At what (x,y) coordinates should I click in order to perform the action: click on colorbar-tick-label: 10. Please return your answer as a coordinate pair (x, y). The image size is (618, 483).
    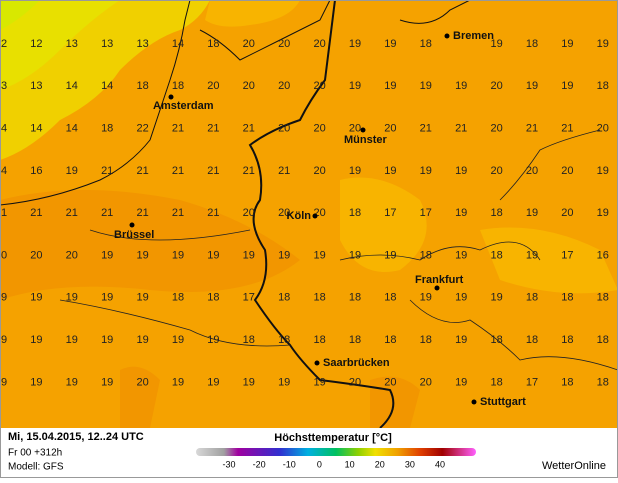
    Looking at the image, I should click on (350, 464).